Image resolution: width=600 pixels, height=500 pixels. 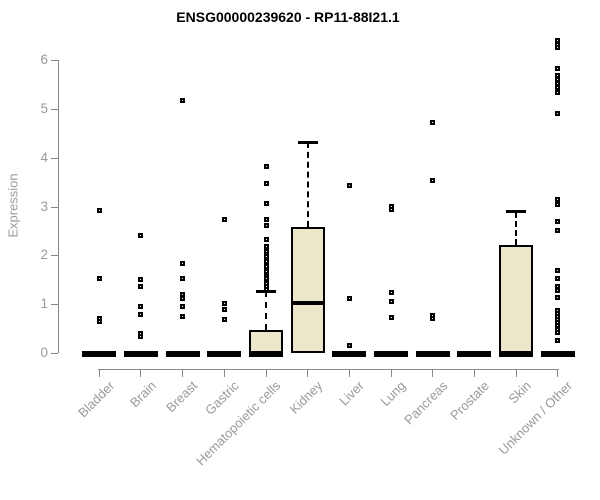 What do you see at coordinates (44, 157) in the screenshot?
I see `y-tick-label: 4` at bounding box center [44, 157].